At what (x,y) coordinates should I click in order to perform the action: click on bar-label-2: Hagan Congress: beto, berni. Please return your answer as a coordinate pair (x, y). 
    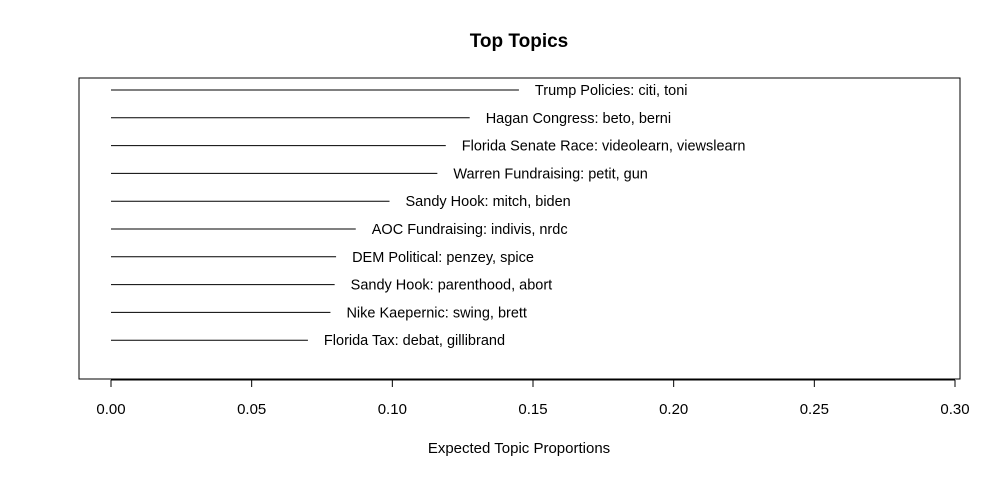
    Looking at the image, I should click on (578, 119).